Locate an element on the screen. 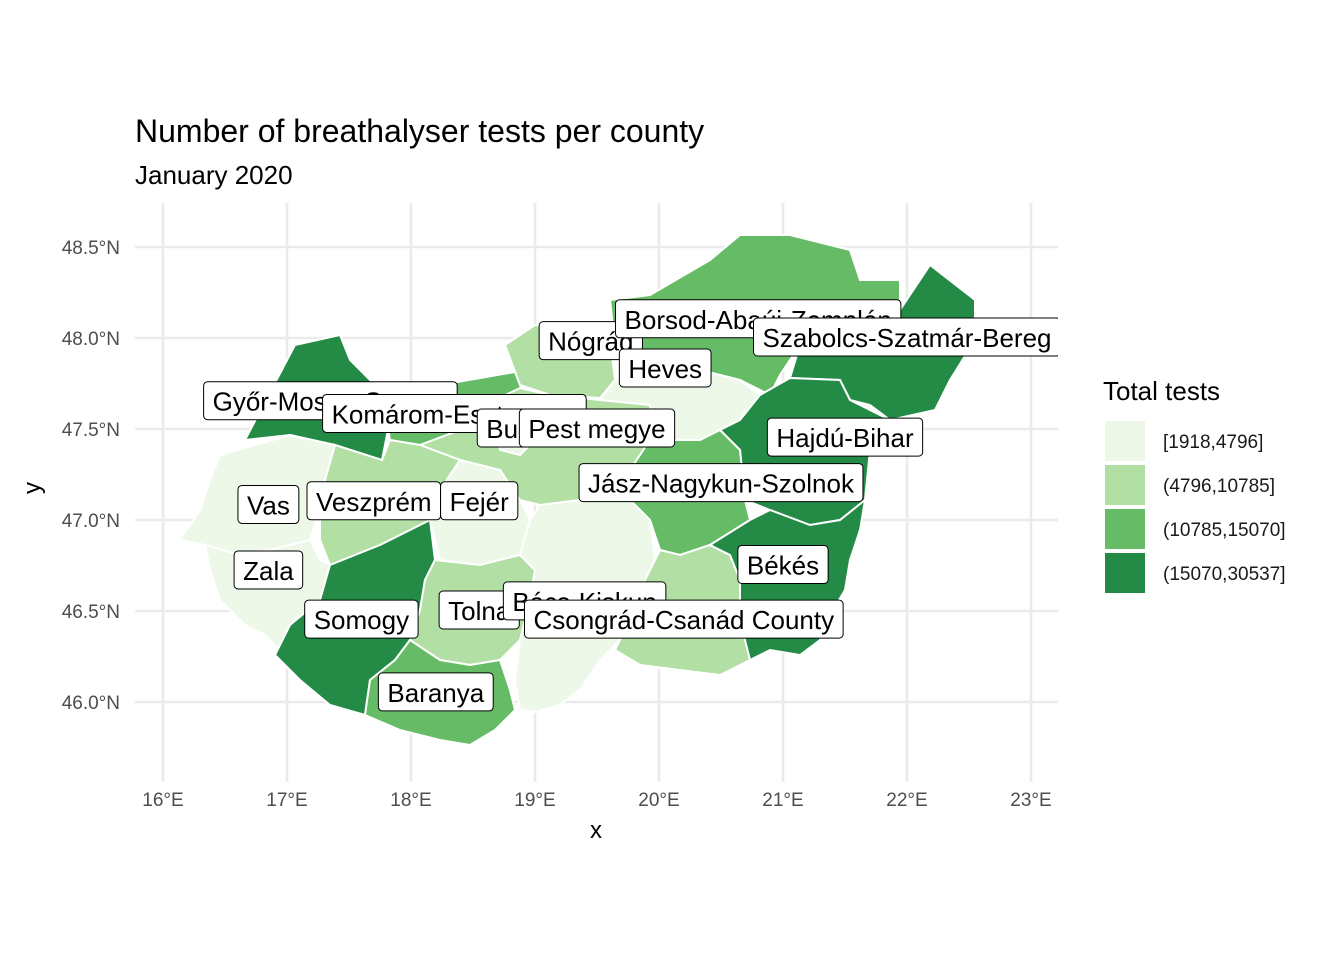  county-label-text: Jász-Nagykun-Szolnok is located at coordinates (721, 484).